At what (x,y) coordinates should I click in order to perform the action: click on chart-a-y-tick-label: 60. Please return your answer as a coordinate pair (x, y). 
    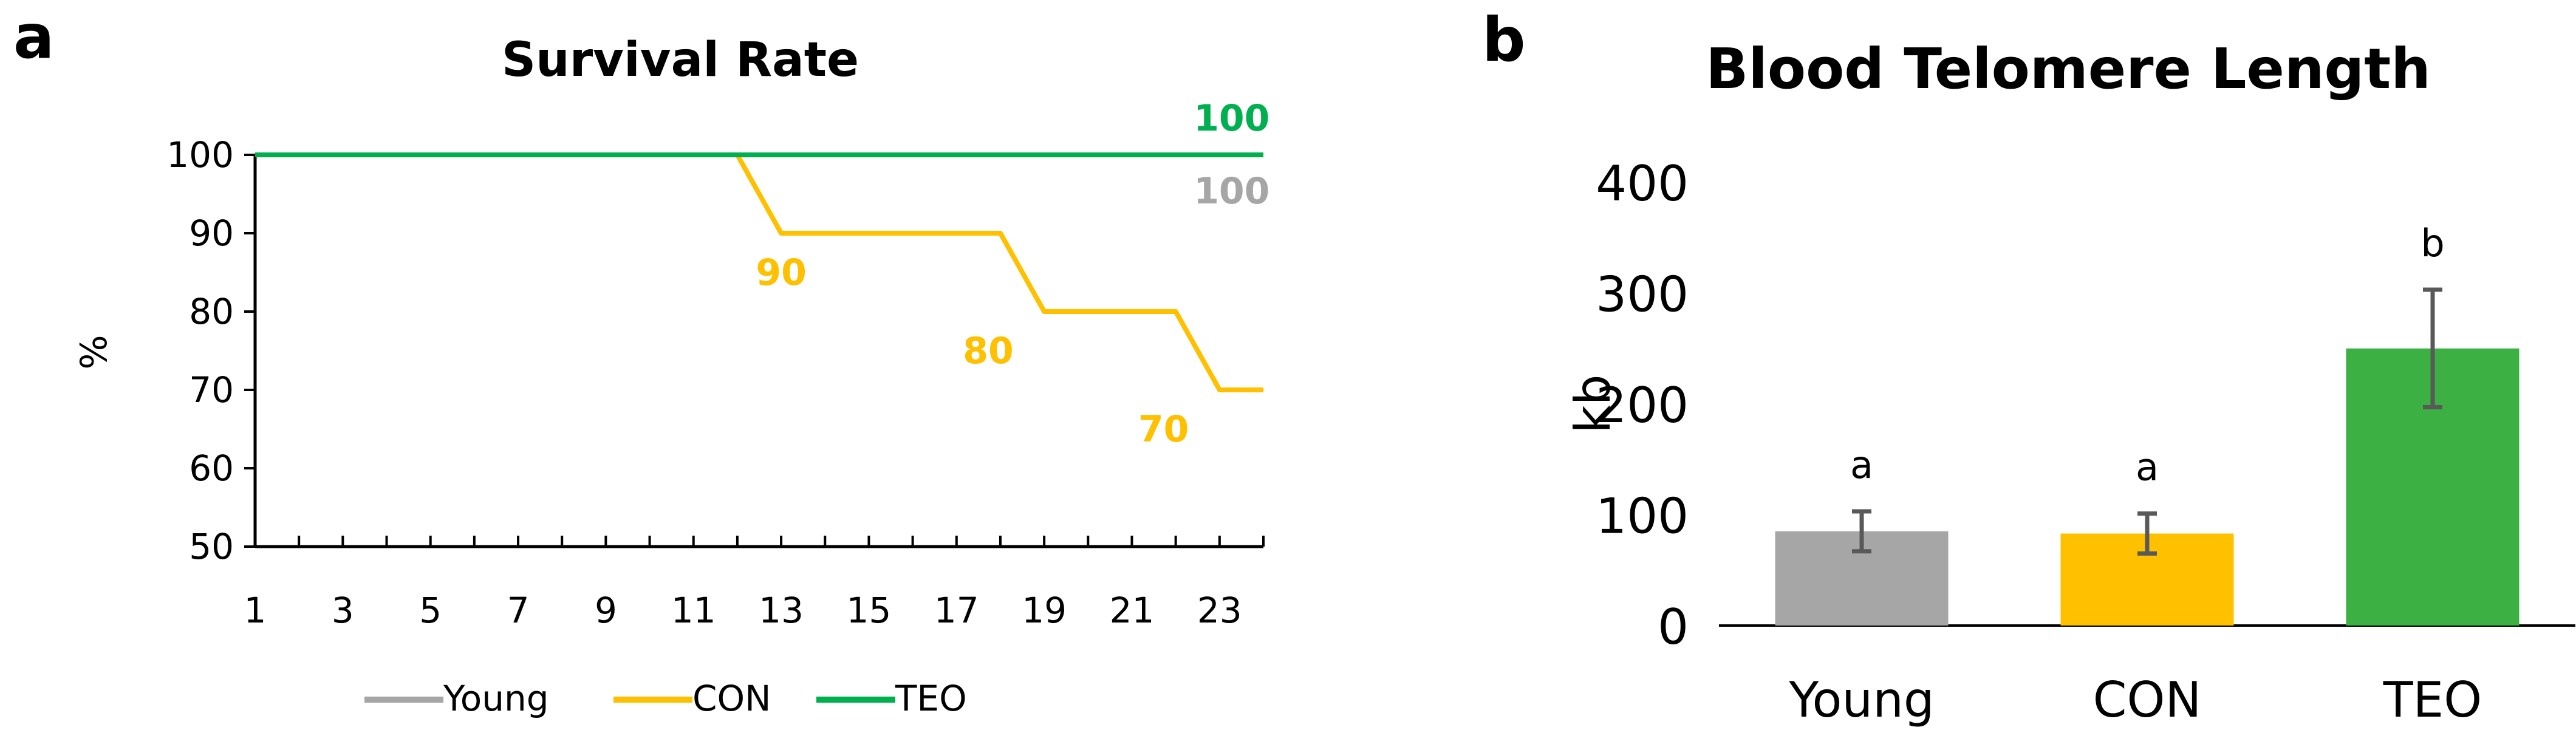
    Looking at the image, I should click on (211, 468).